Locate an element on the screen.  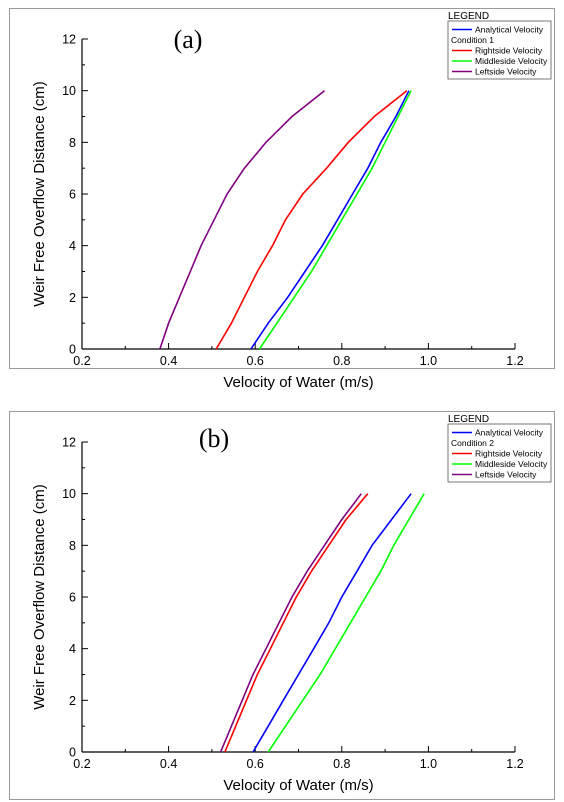
y-tick-label-b-6: 12 is located at coordinates (69, 443).